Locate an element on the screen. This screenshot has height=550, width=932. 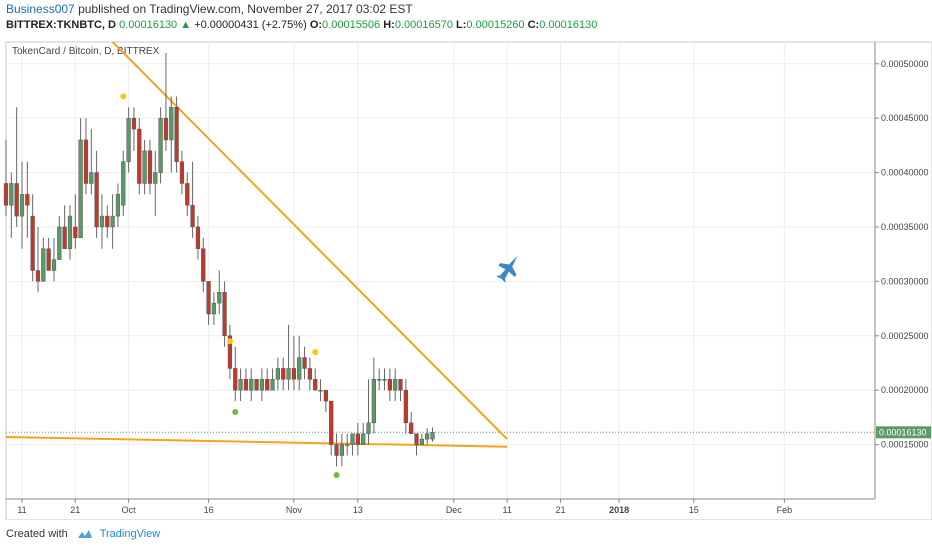
tradingview-logo-icon is located at coordinates (84, 534).